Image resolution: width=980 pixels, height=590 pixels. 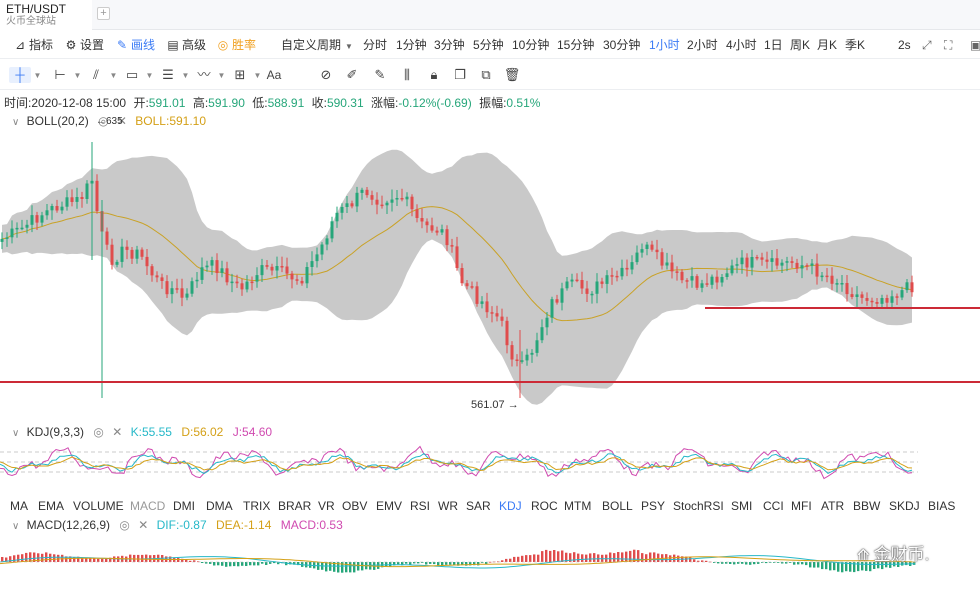 I want to click on indicator-tab-dma: DMA, so click(x=219, y=506).